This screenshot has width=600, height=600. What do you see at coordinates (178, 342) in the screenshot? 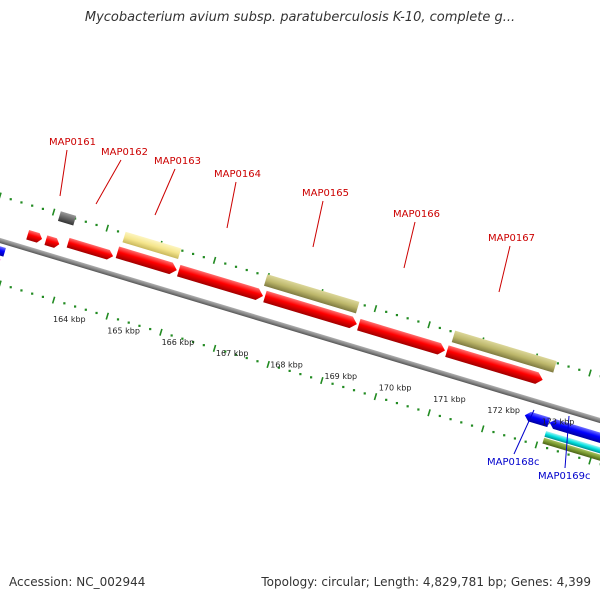
I see `scale-label: 166 kbp` at bounding box center [178, 342].